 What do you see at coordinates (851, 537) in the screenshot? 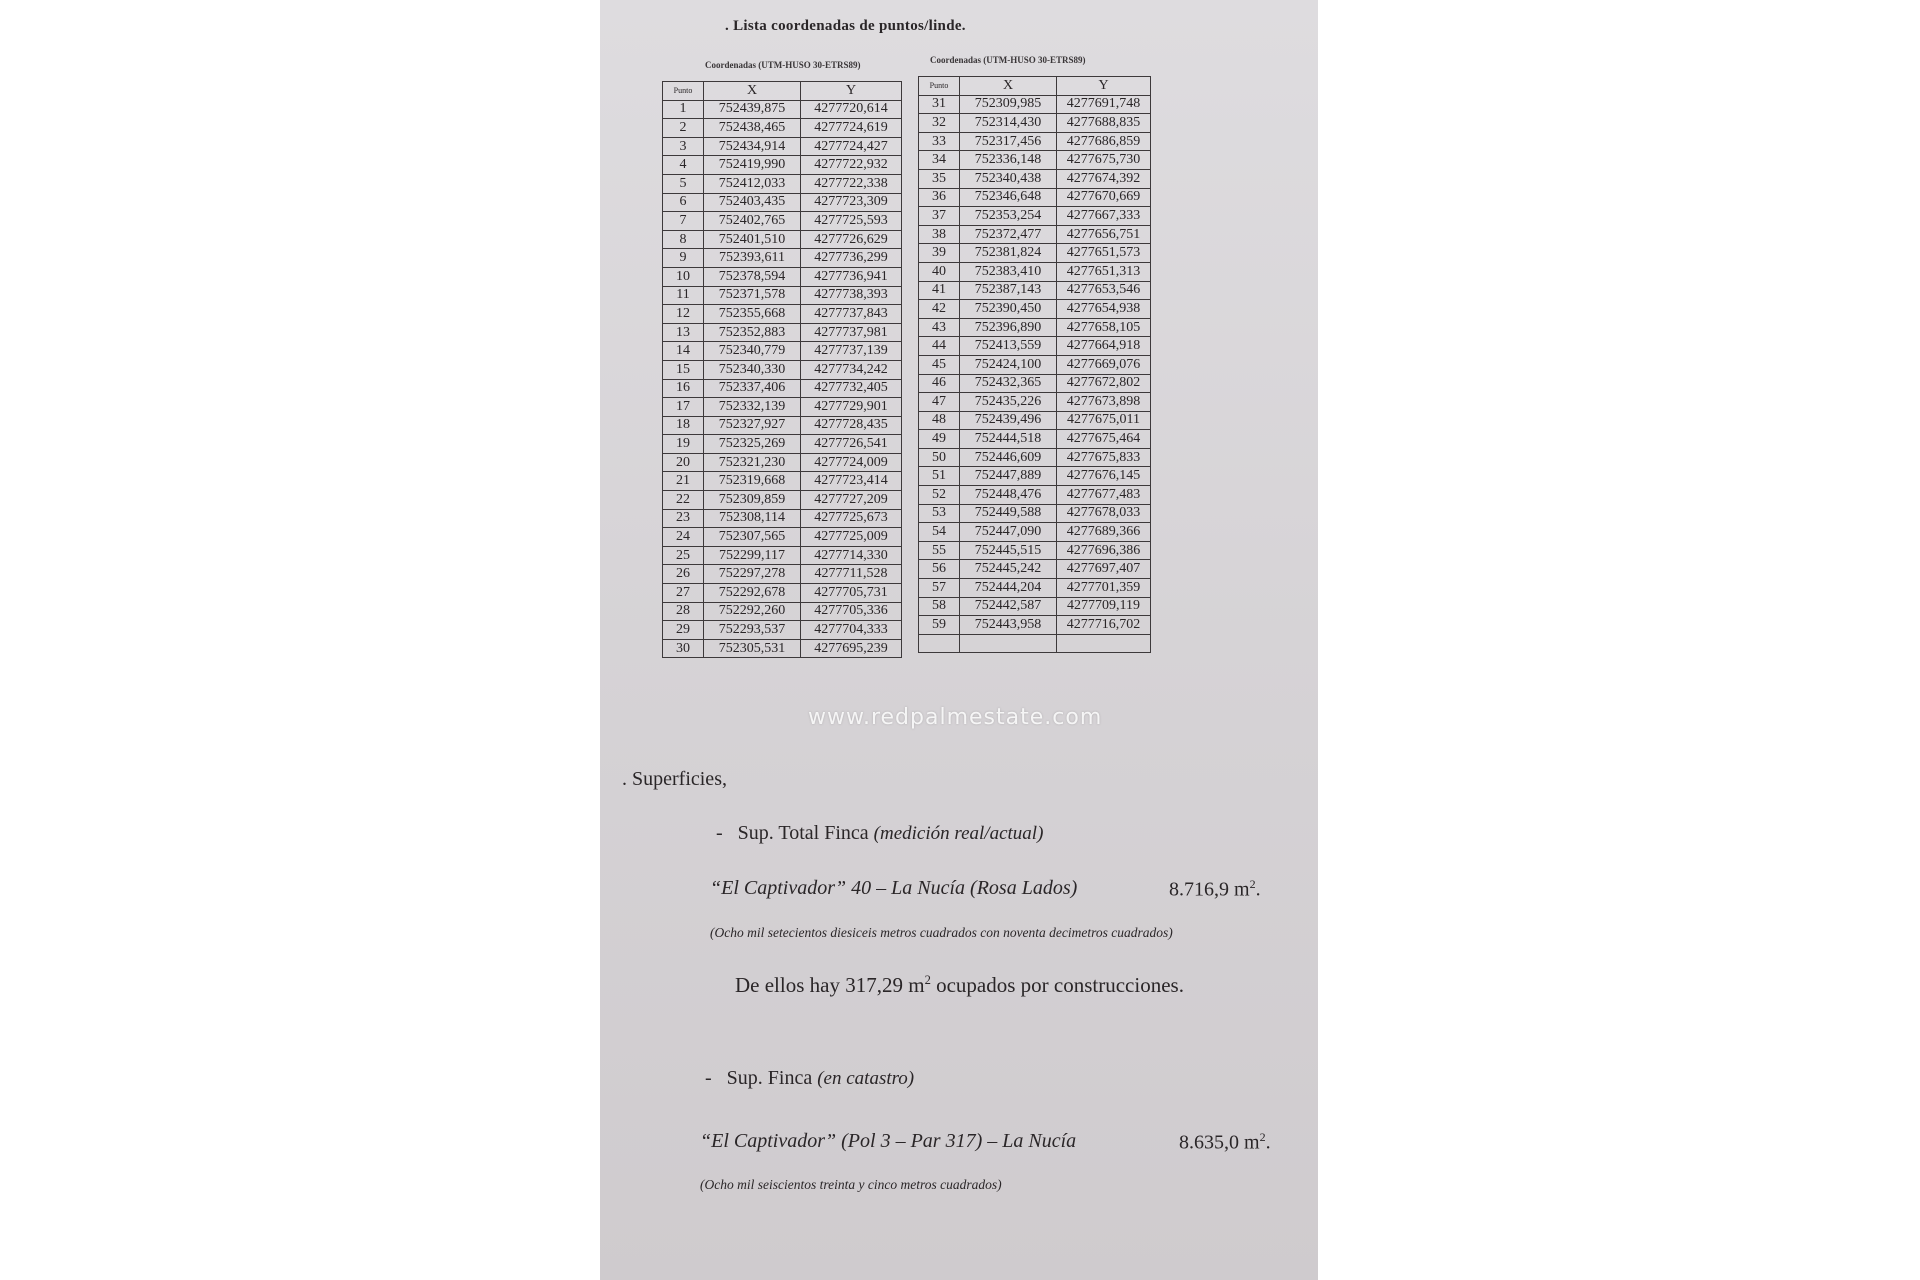
I see `y-coordinate: 4277725,009` at bounding box center [851, 537].